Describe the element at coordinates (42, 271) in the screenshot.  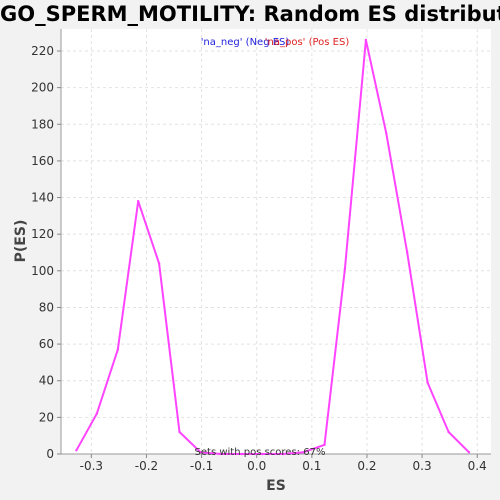
I see `y-tick-label: 100` at that location.